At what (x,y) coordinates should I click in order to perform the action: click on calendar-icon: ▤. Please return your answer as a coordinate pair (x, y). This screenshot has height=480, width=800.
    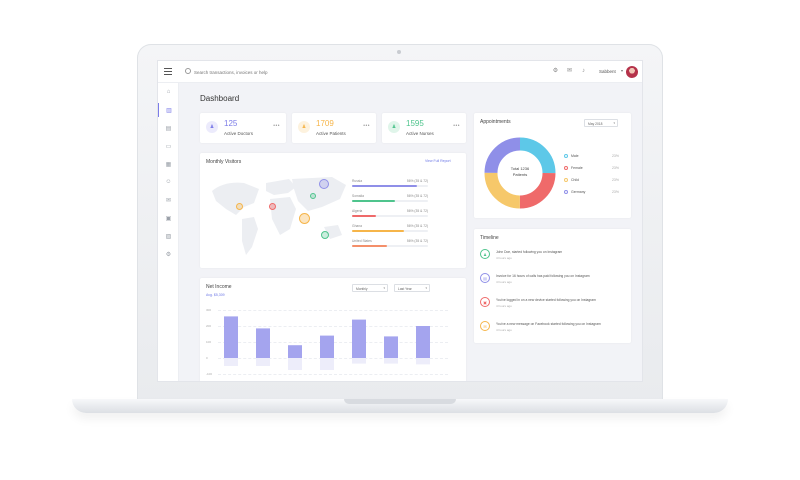
    Looking at the image, I should click on (168, 128).